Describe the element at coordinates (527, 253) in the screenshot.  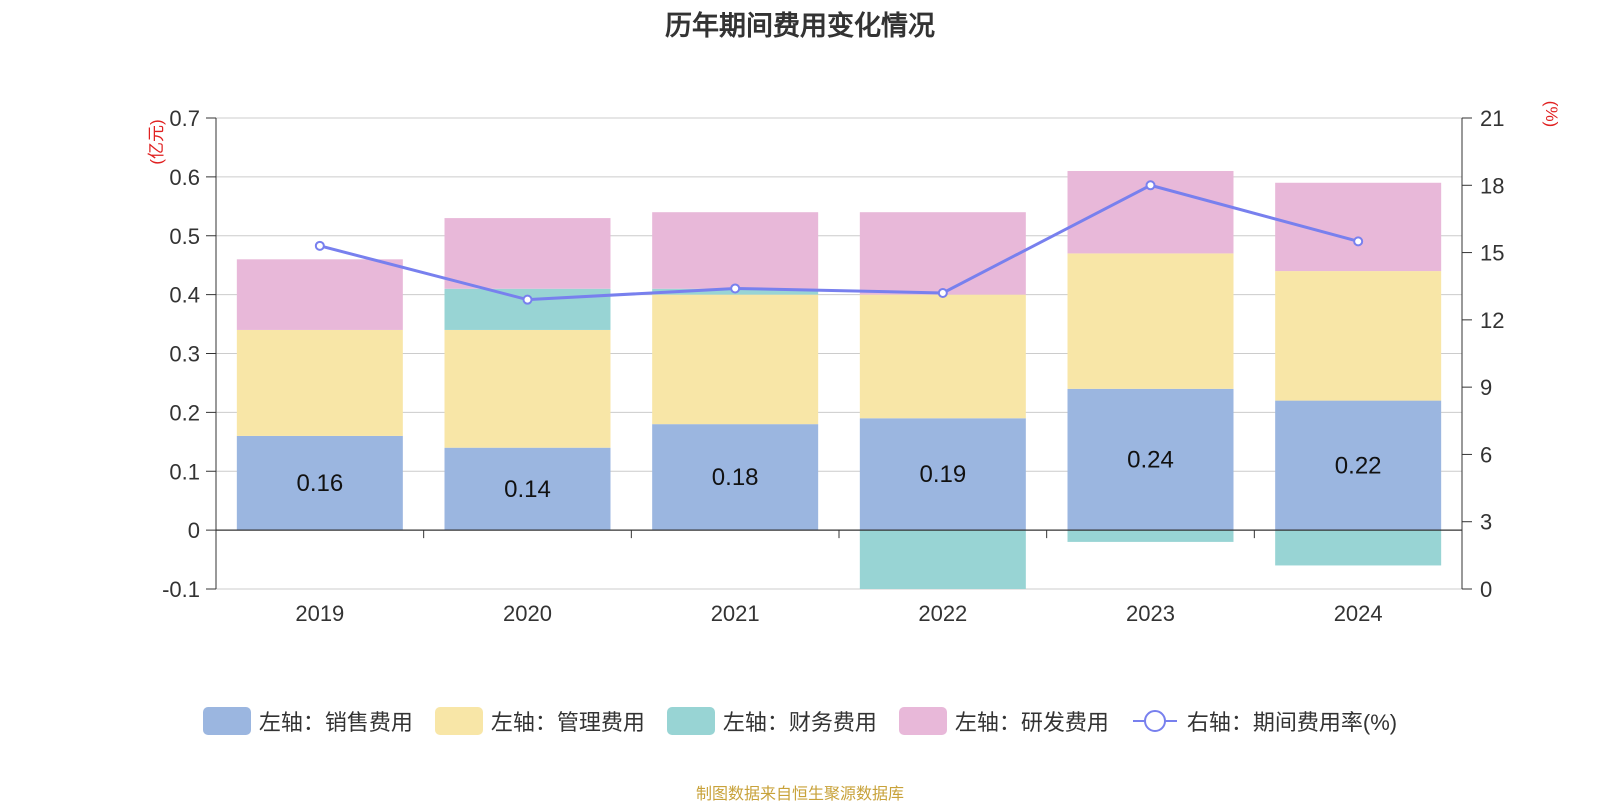
I see `bar-rnd-2020` at that location.